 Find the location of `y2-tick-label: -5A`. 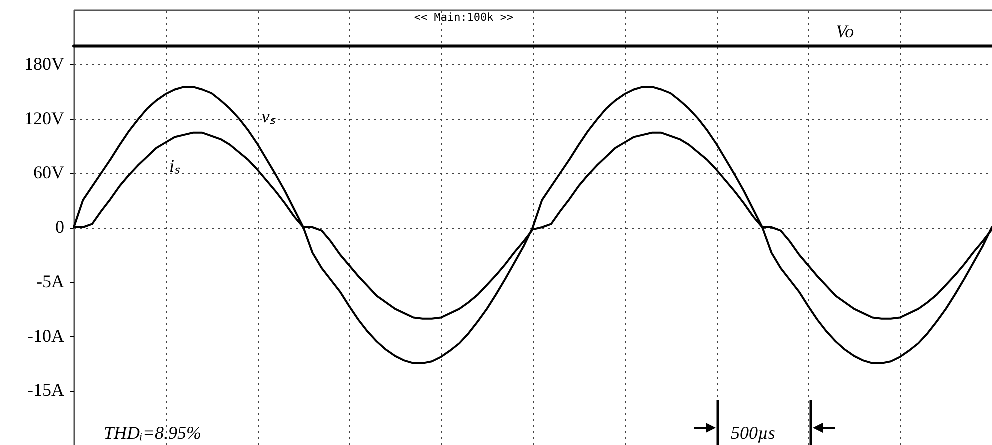

y2-tick-label: -5A is located at coordinates (50, 281).